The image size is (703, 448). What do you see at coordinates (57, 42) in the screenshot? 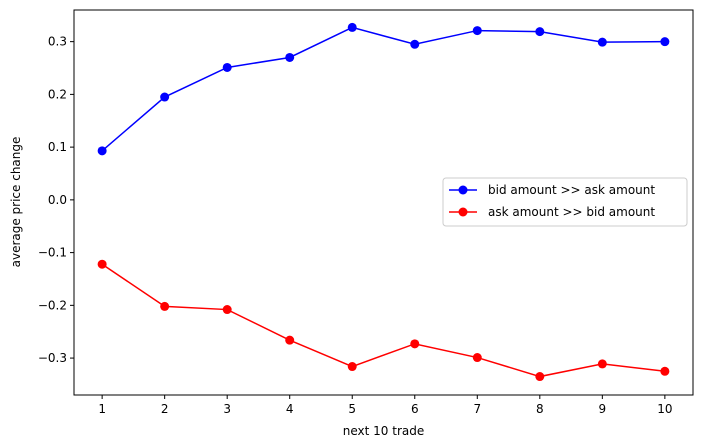
I see `y-tick-label: 0.3` at bounding box center [57, 42].